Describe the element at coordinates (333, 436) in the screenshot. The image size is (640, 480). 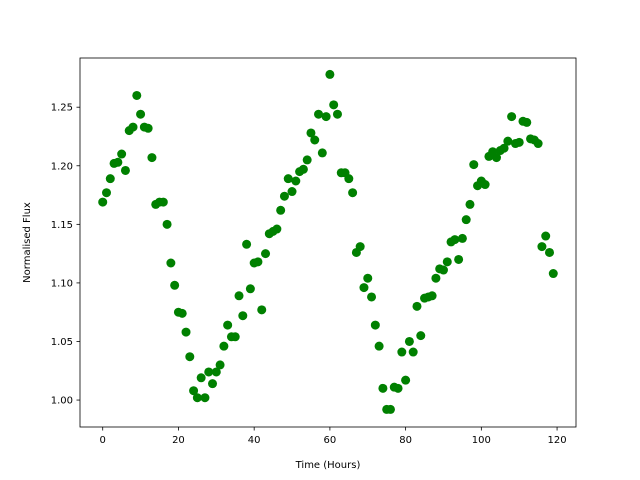
I see `x-axis-ticks: 0 20 40 60 80 100 120` at that location.